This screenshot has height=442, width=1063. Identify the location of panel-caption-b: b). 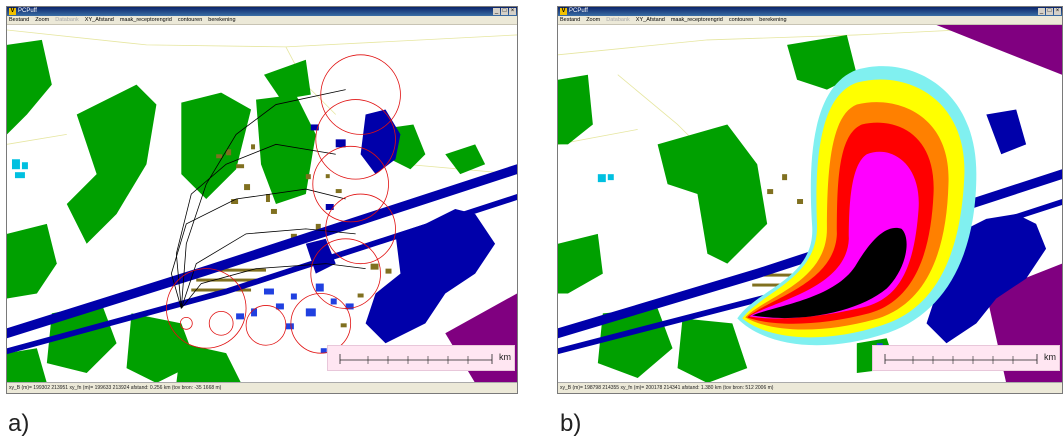
(571, 423).